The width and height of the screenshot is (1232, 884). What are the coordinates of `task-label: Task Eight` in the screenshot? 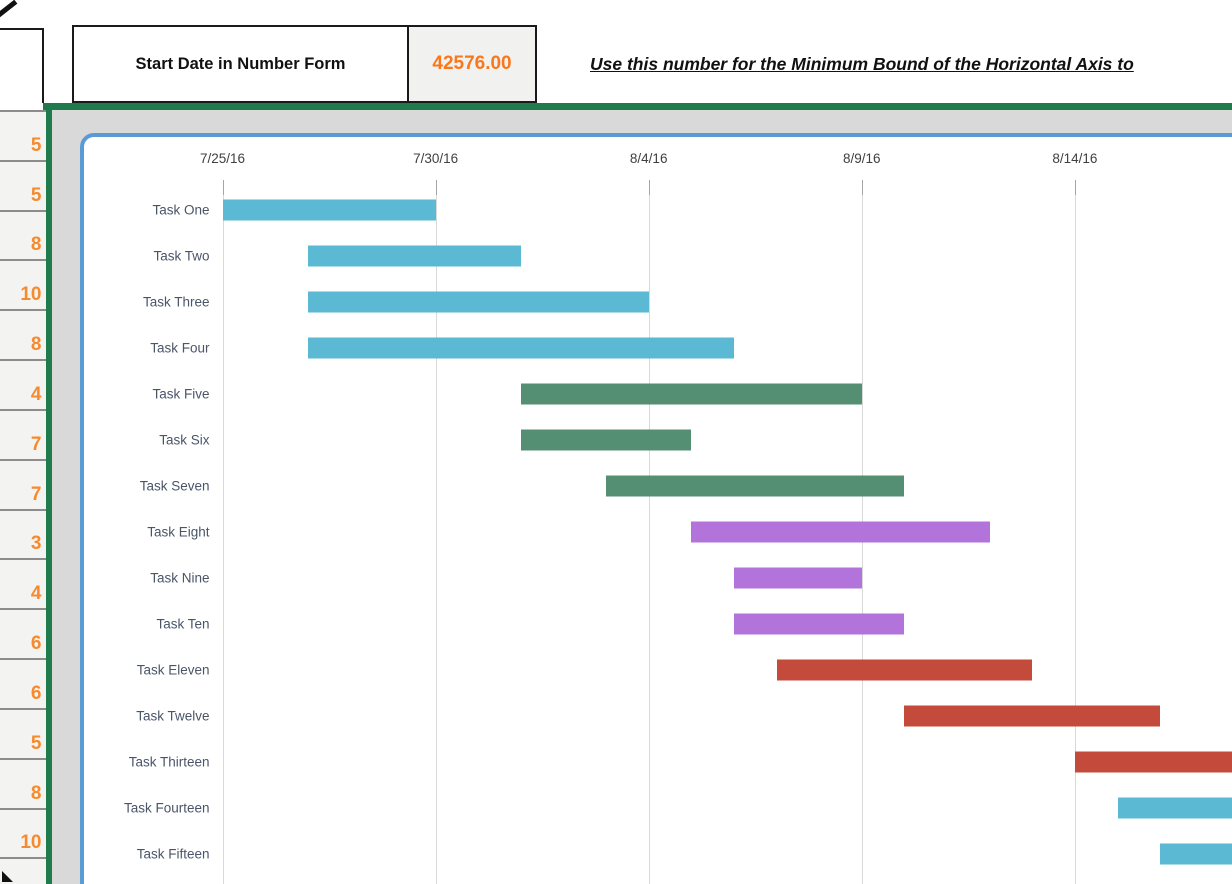 It's located at (178, 532).